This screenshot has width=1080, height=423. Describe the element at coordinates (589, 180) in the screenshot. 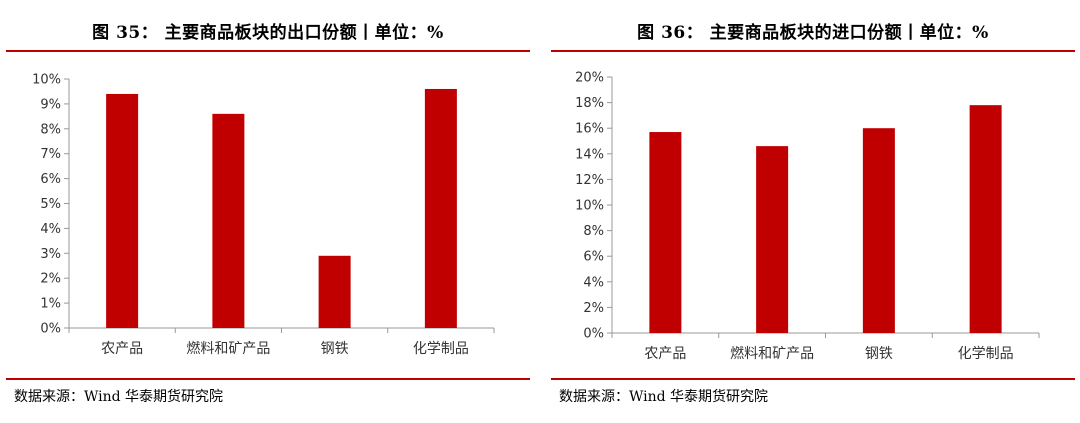

I see `y-tick-label: 12%` at that location.